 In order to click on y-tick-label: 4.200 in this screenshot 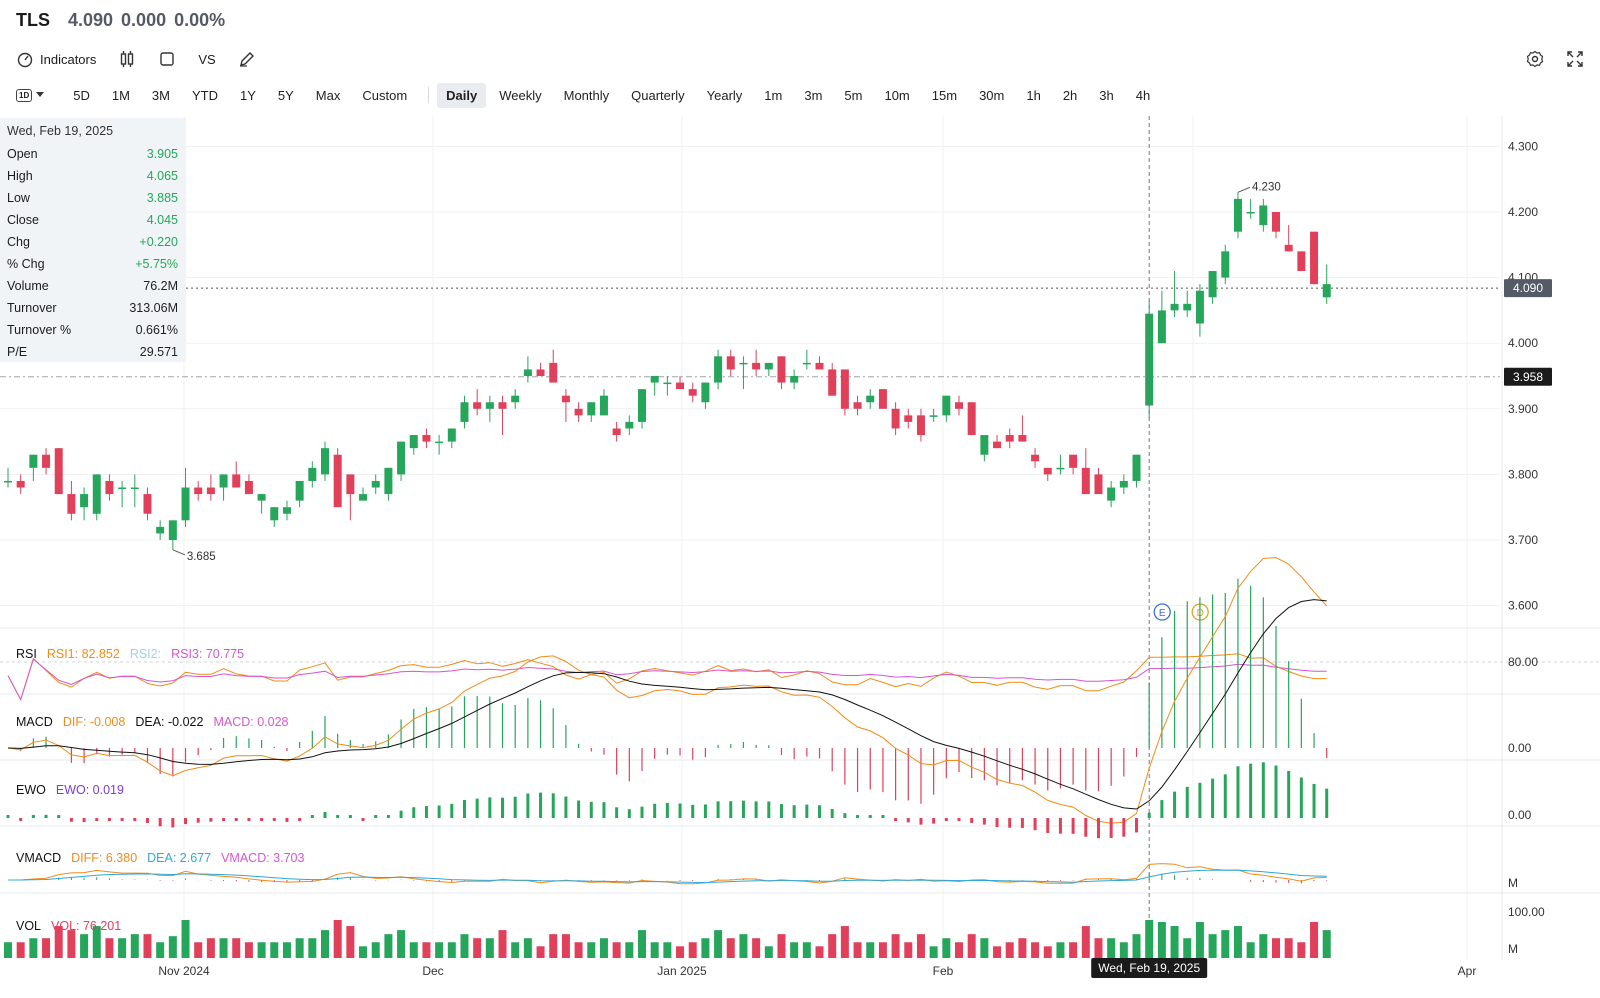, I will do `click(1523, 212)`.